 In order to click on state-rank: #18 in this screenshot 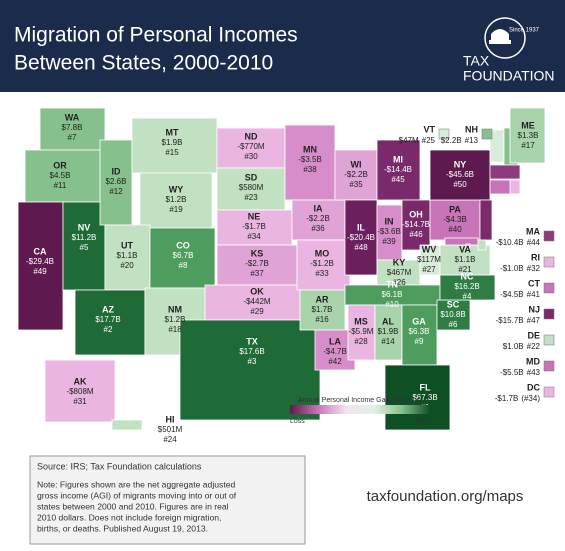, I will do `click(175, 329)`.